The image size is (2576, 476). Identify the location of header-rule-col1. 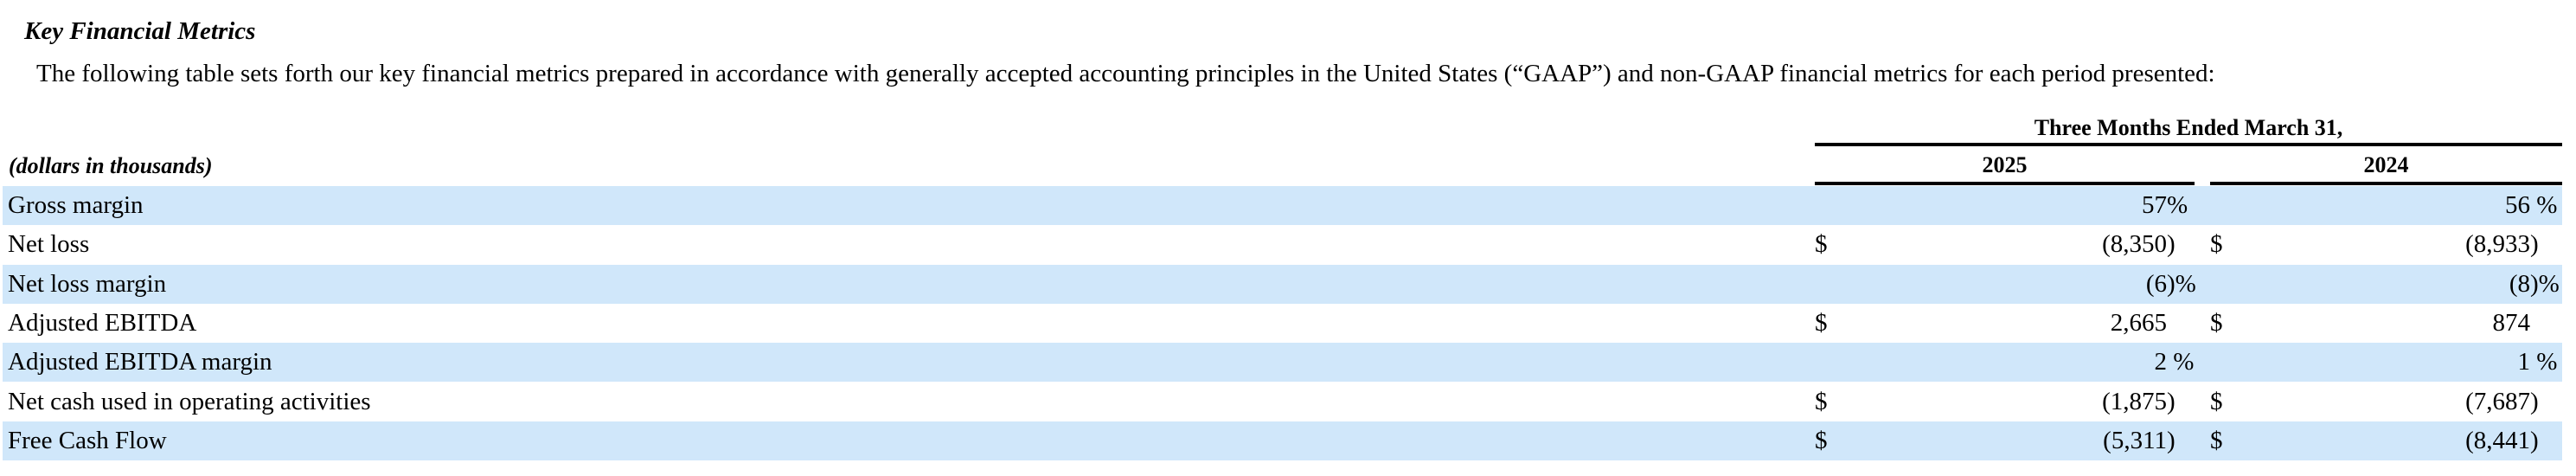
(2005, 183).